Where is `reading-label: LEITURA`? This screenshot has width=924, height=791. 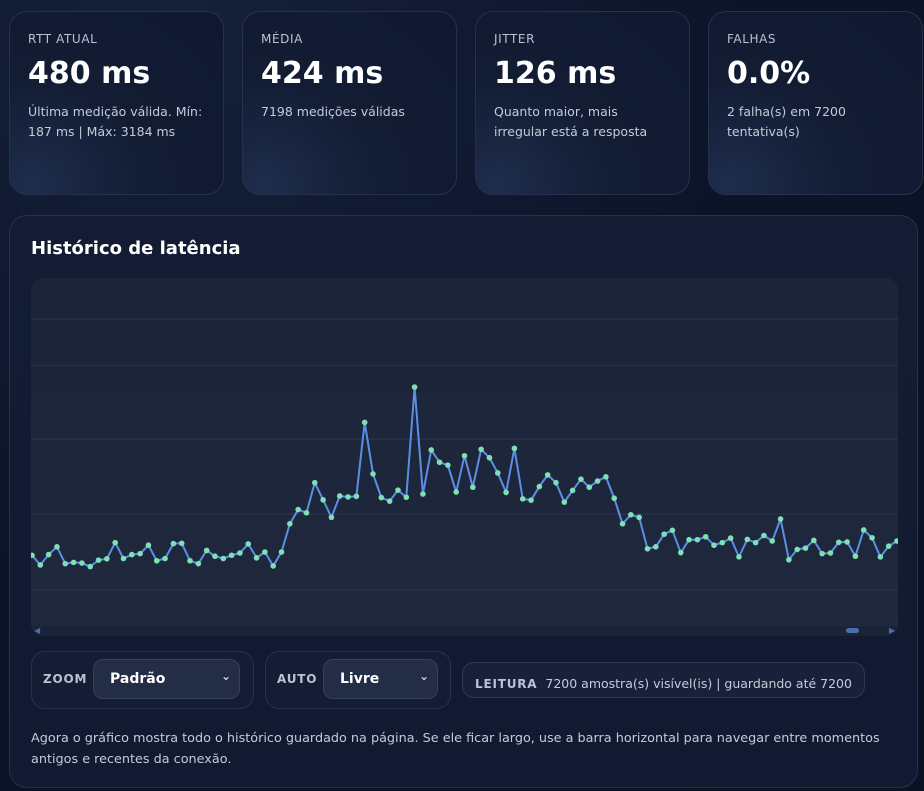
reading-label: LEITURA is located at coordinates (506, 684).